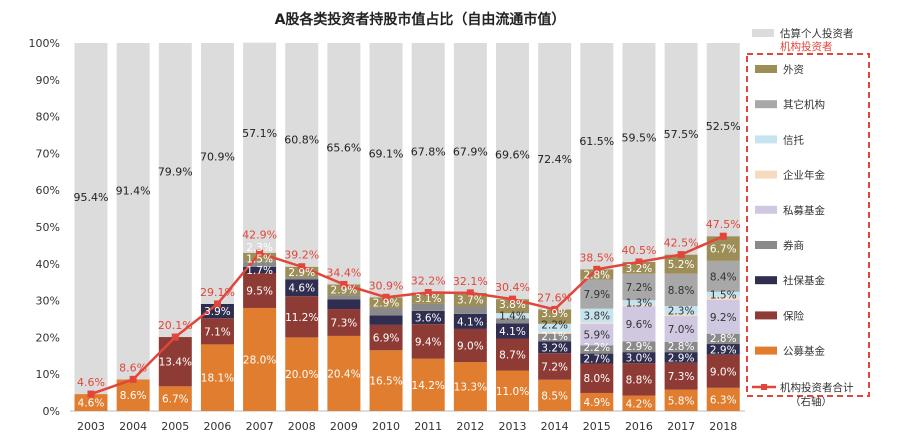 The image size is (908, 447). What do you see at coordinates (681, 265) in the screenshot?
I see `data-label: 5.2%` at bounding box center [681, 265].